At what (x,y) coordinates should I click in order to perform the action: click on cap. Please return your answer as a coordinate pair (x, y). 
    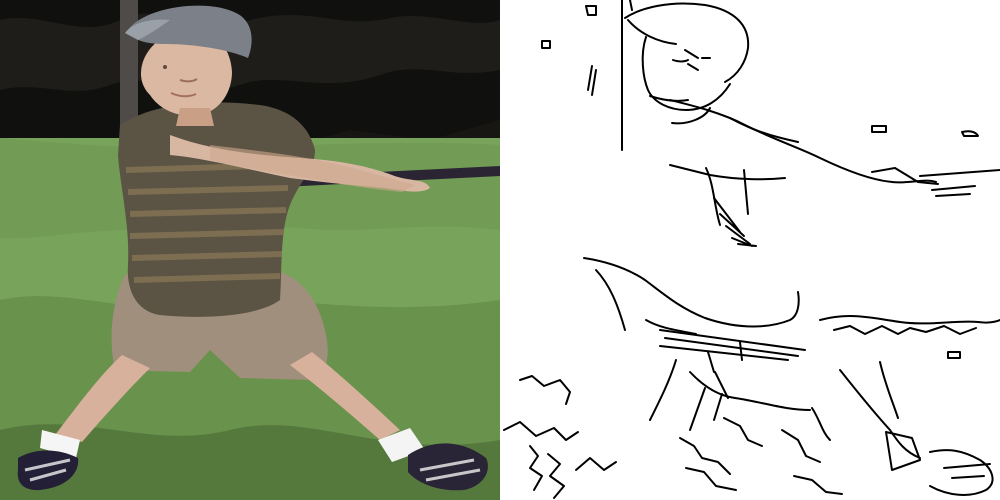
    Looking at the image, I should click on (190, 31).